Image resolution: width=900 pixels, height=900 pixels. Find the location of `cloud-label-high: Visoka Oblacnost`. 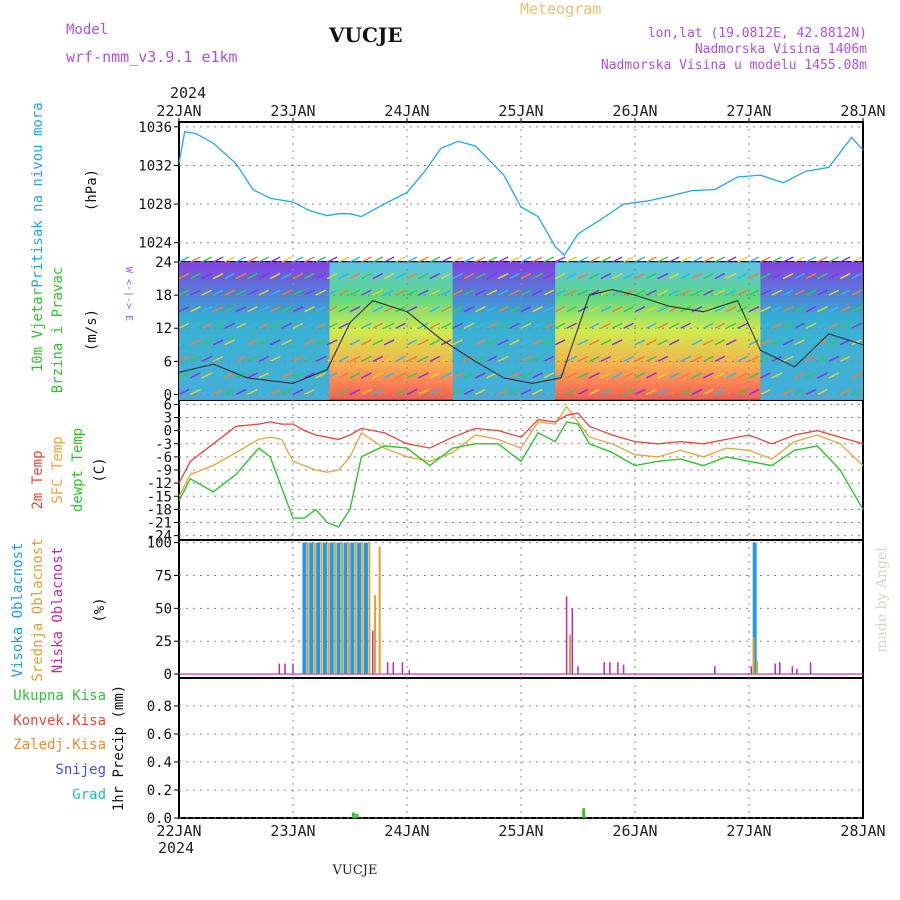

cloud-label-high: Visoka Oblacnost is located at coordinates (18, 610).